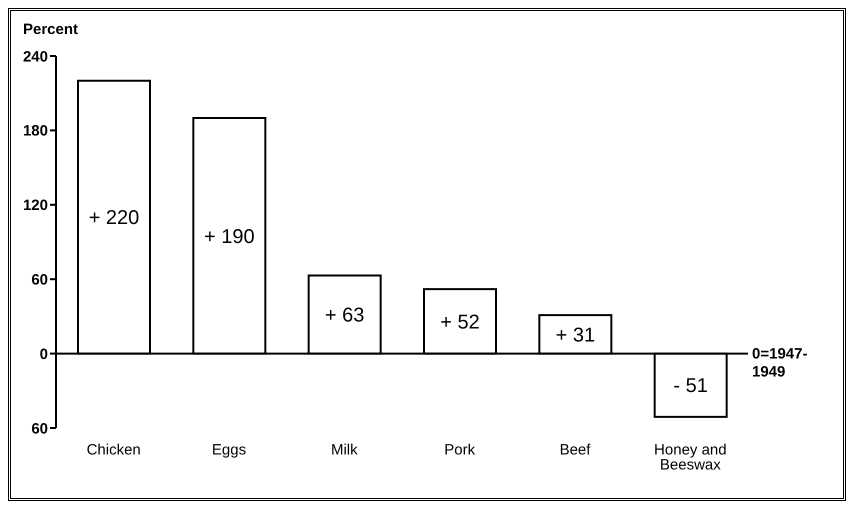  I want to click on x-tick-label: Milk, so click(344, 450).